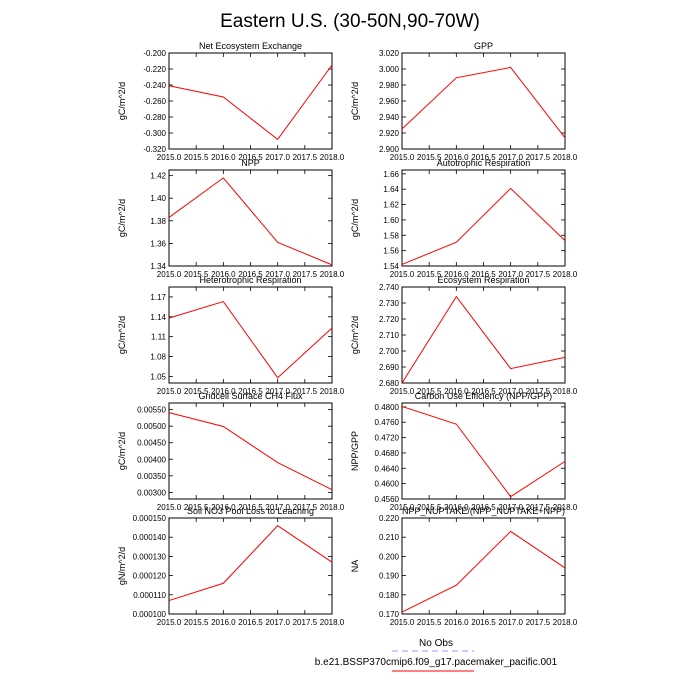 This screenshot has height=700, width=700. What do you see at coordinates (483, 511) in the screenshot?
I see `panel-title: NPP_NUPTAKE/(NPP_NUPTAKE+NPP)` at bounding box center [483, 511].